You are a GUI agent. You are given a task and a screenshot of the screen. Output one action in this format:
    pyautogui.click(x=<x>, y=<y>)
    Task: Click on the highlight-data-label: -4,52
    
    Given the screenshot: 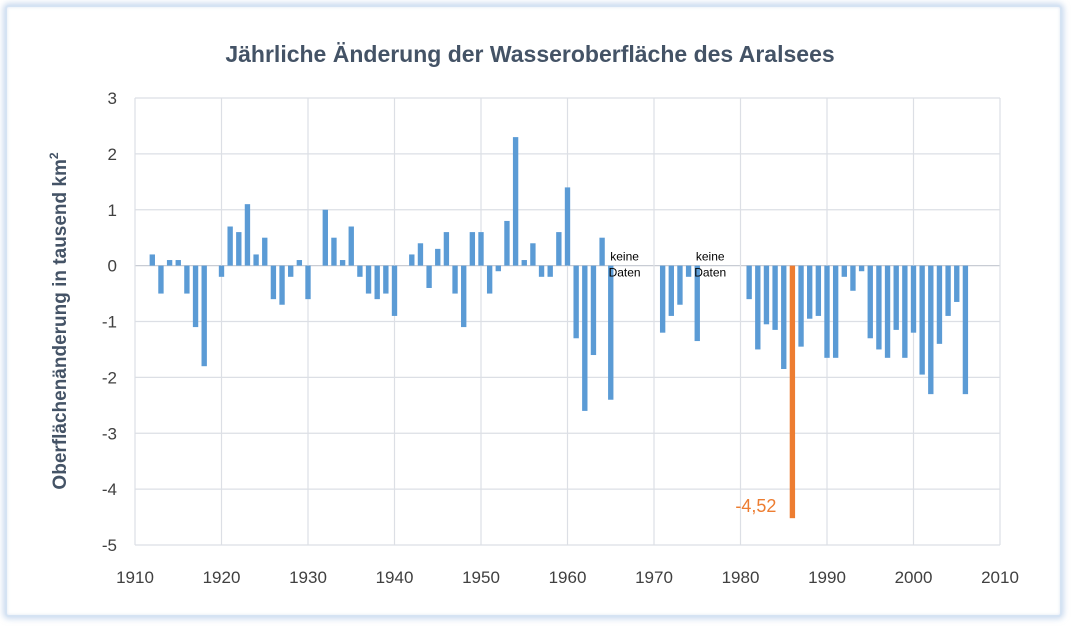 What is the action you would take?
    pyautogui.click(x=755, y=506)
    